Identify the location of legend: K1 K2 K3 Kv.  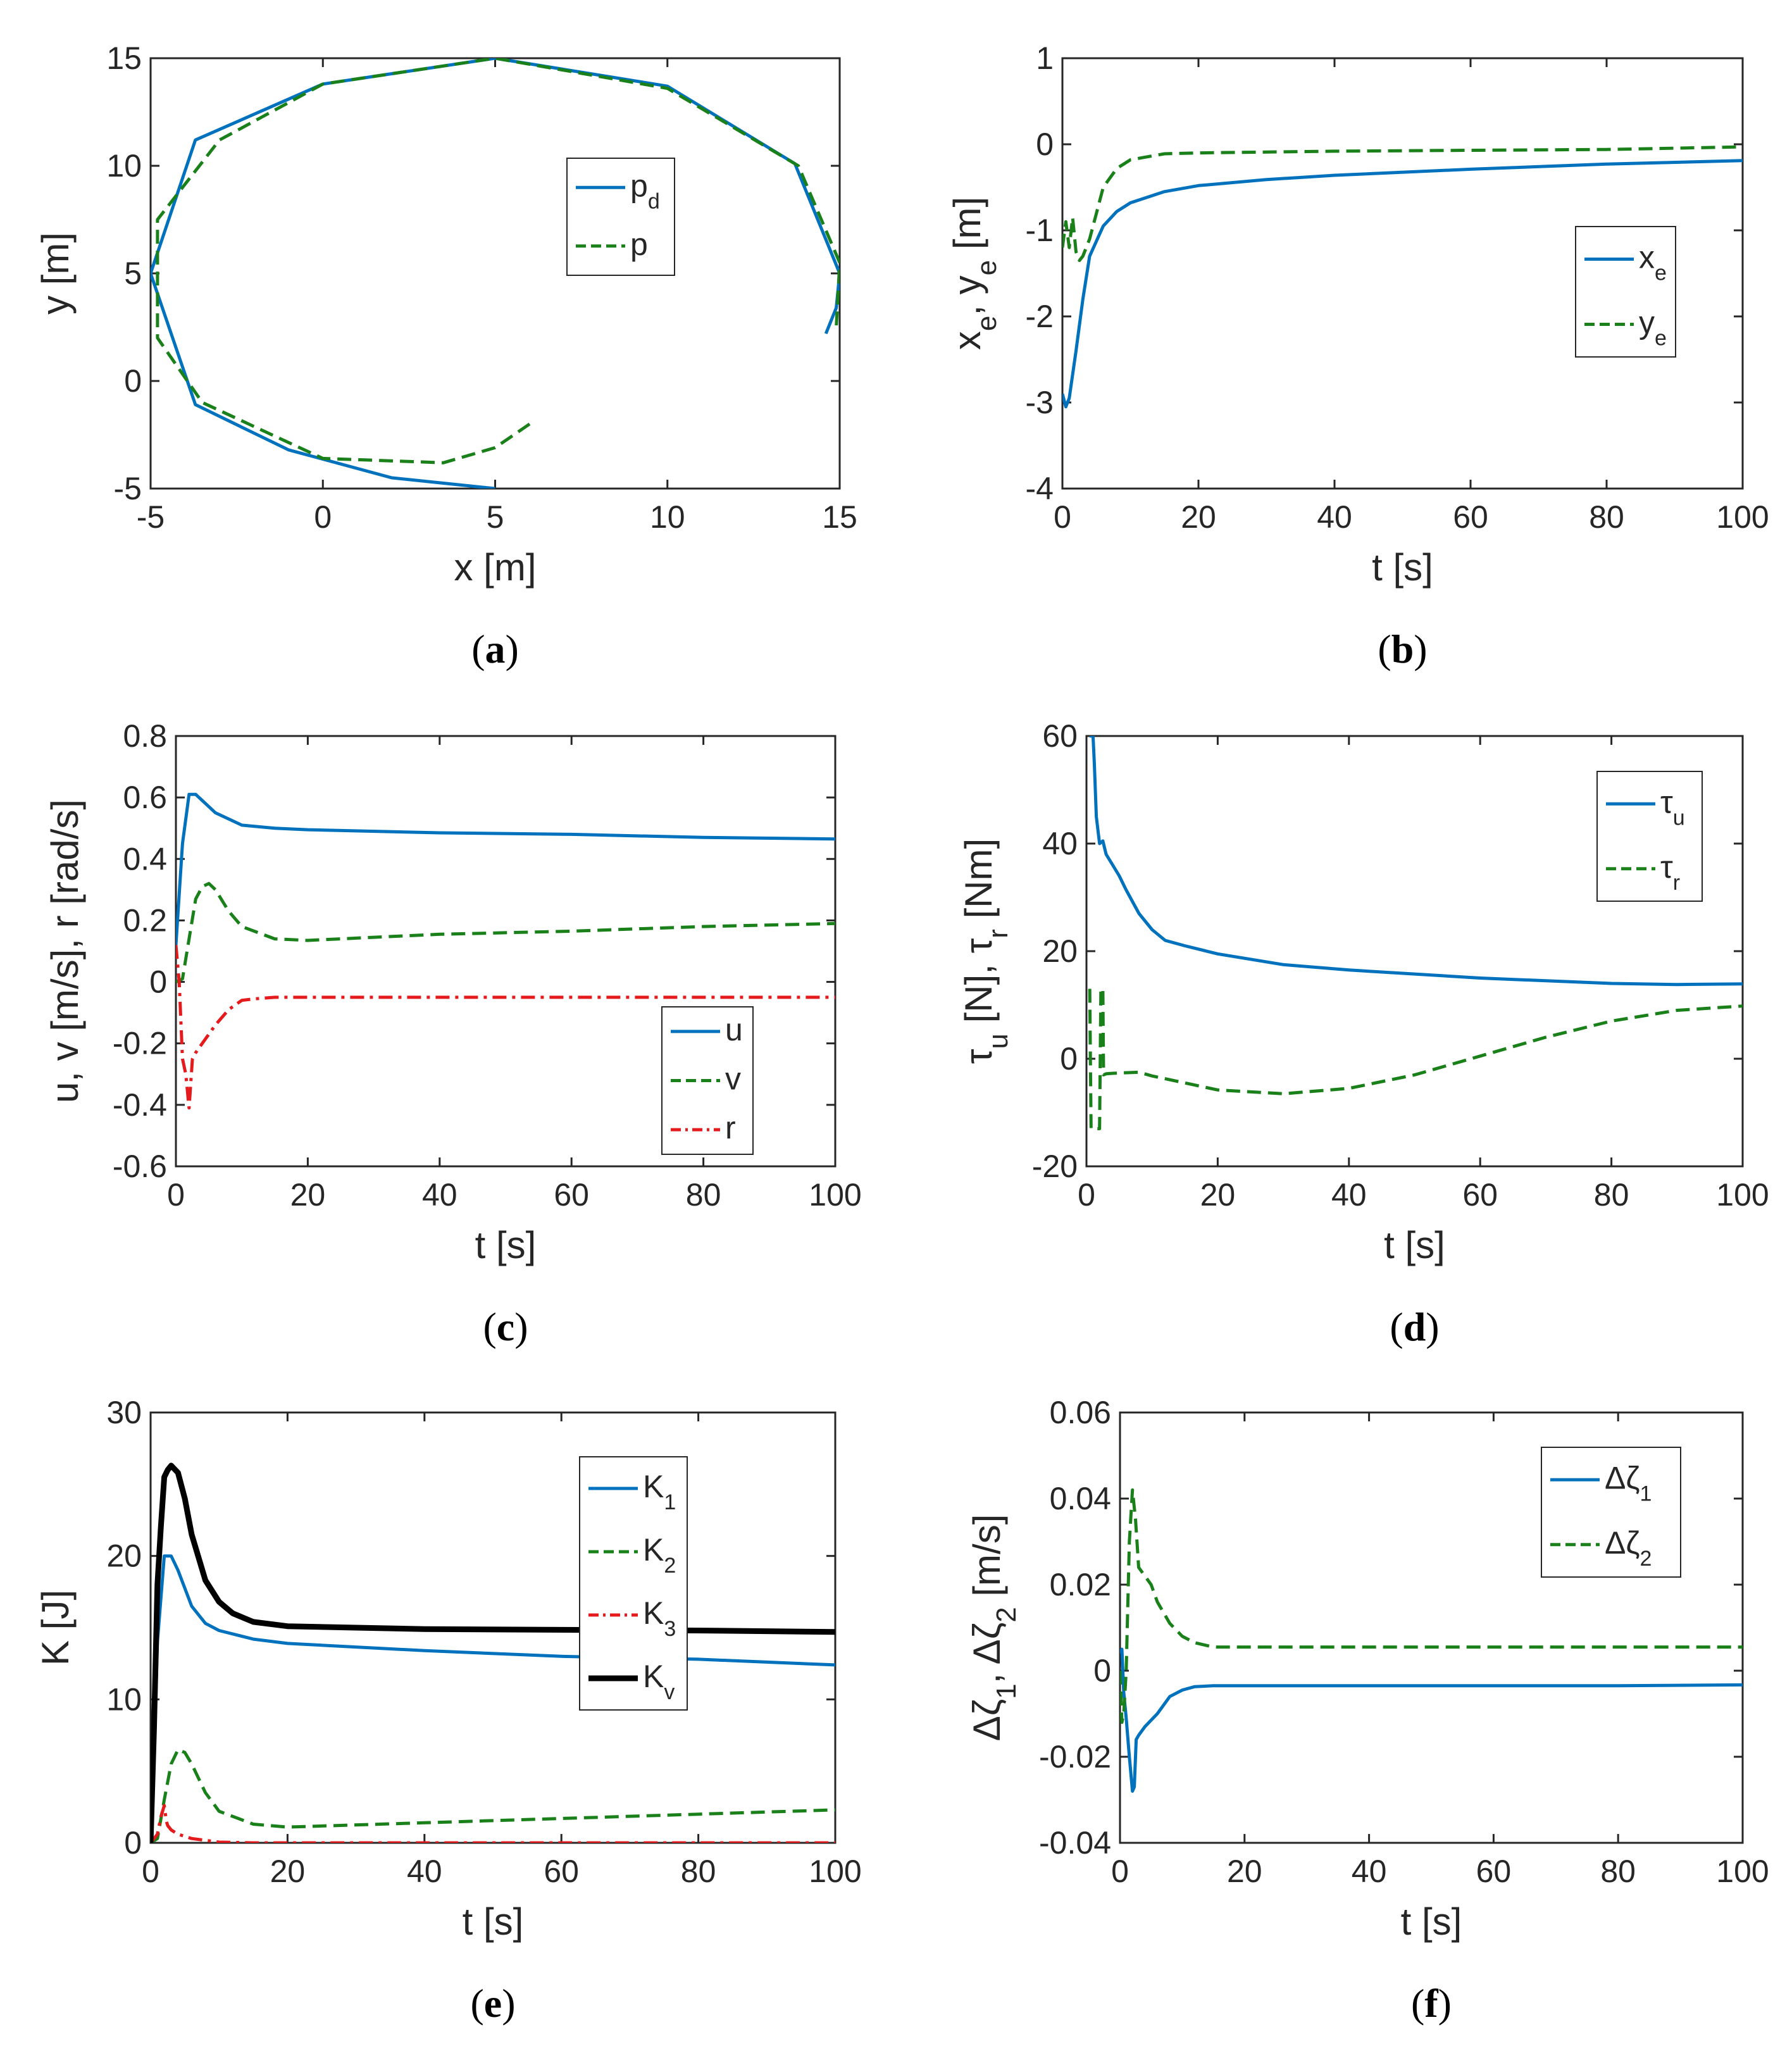
(633, 1583).